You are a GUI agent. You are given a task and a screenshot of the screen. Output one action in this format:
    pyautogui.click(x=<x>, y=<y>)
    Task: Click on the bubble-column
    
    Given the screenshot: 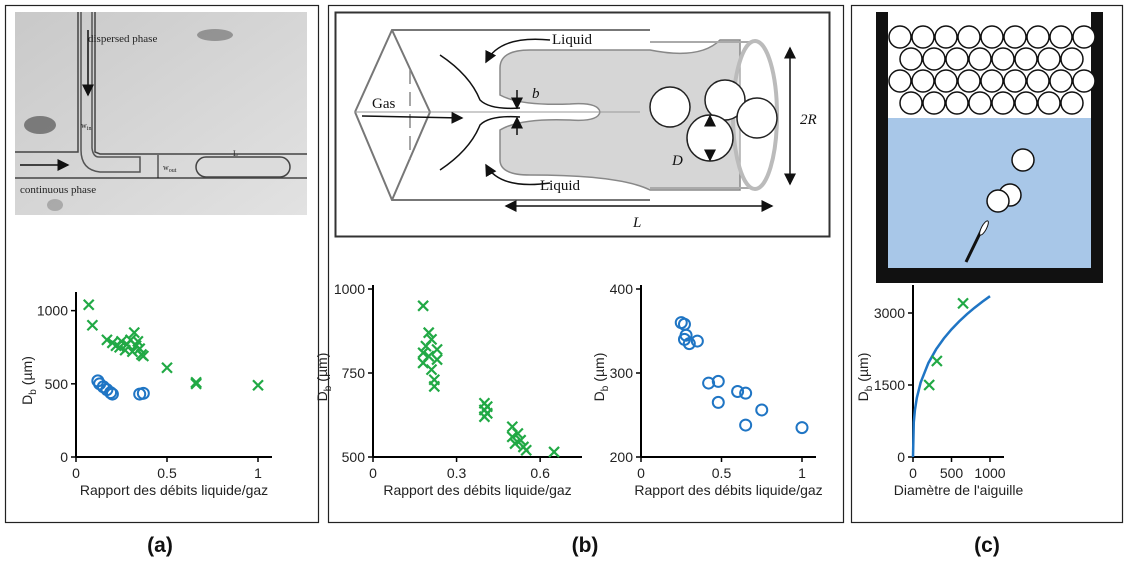 What is the action you would take?
    pyautogui.click(x=989, y=147)
    